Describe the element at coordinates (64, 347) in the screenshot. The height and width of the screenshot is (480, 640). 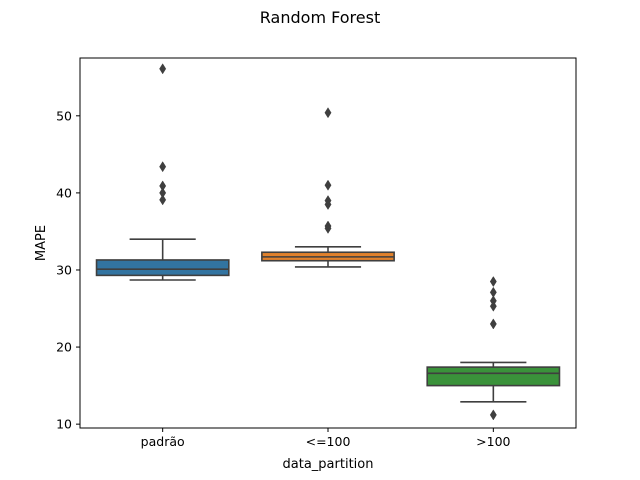
I see `y-tick-label: 20` at that location.